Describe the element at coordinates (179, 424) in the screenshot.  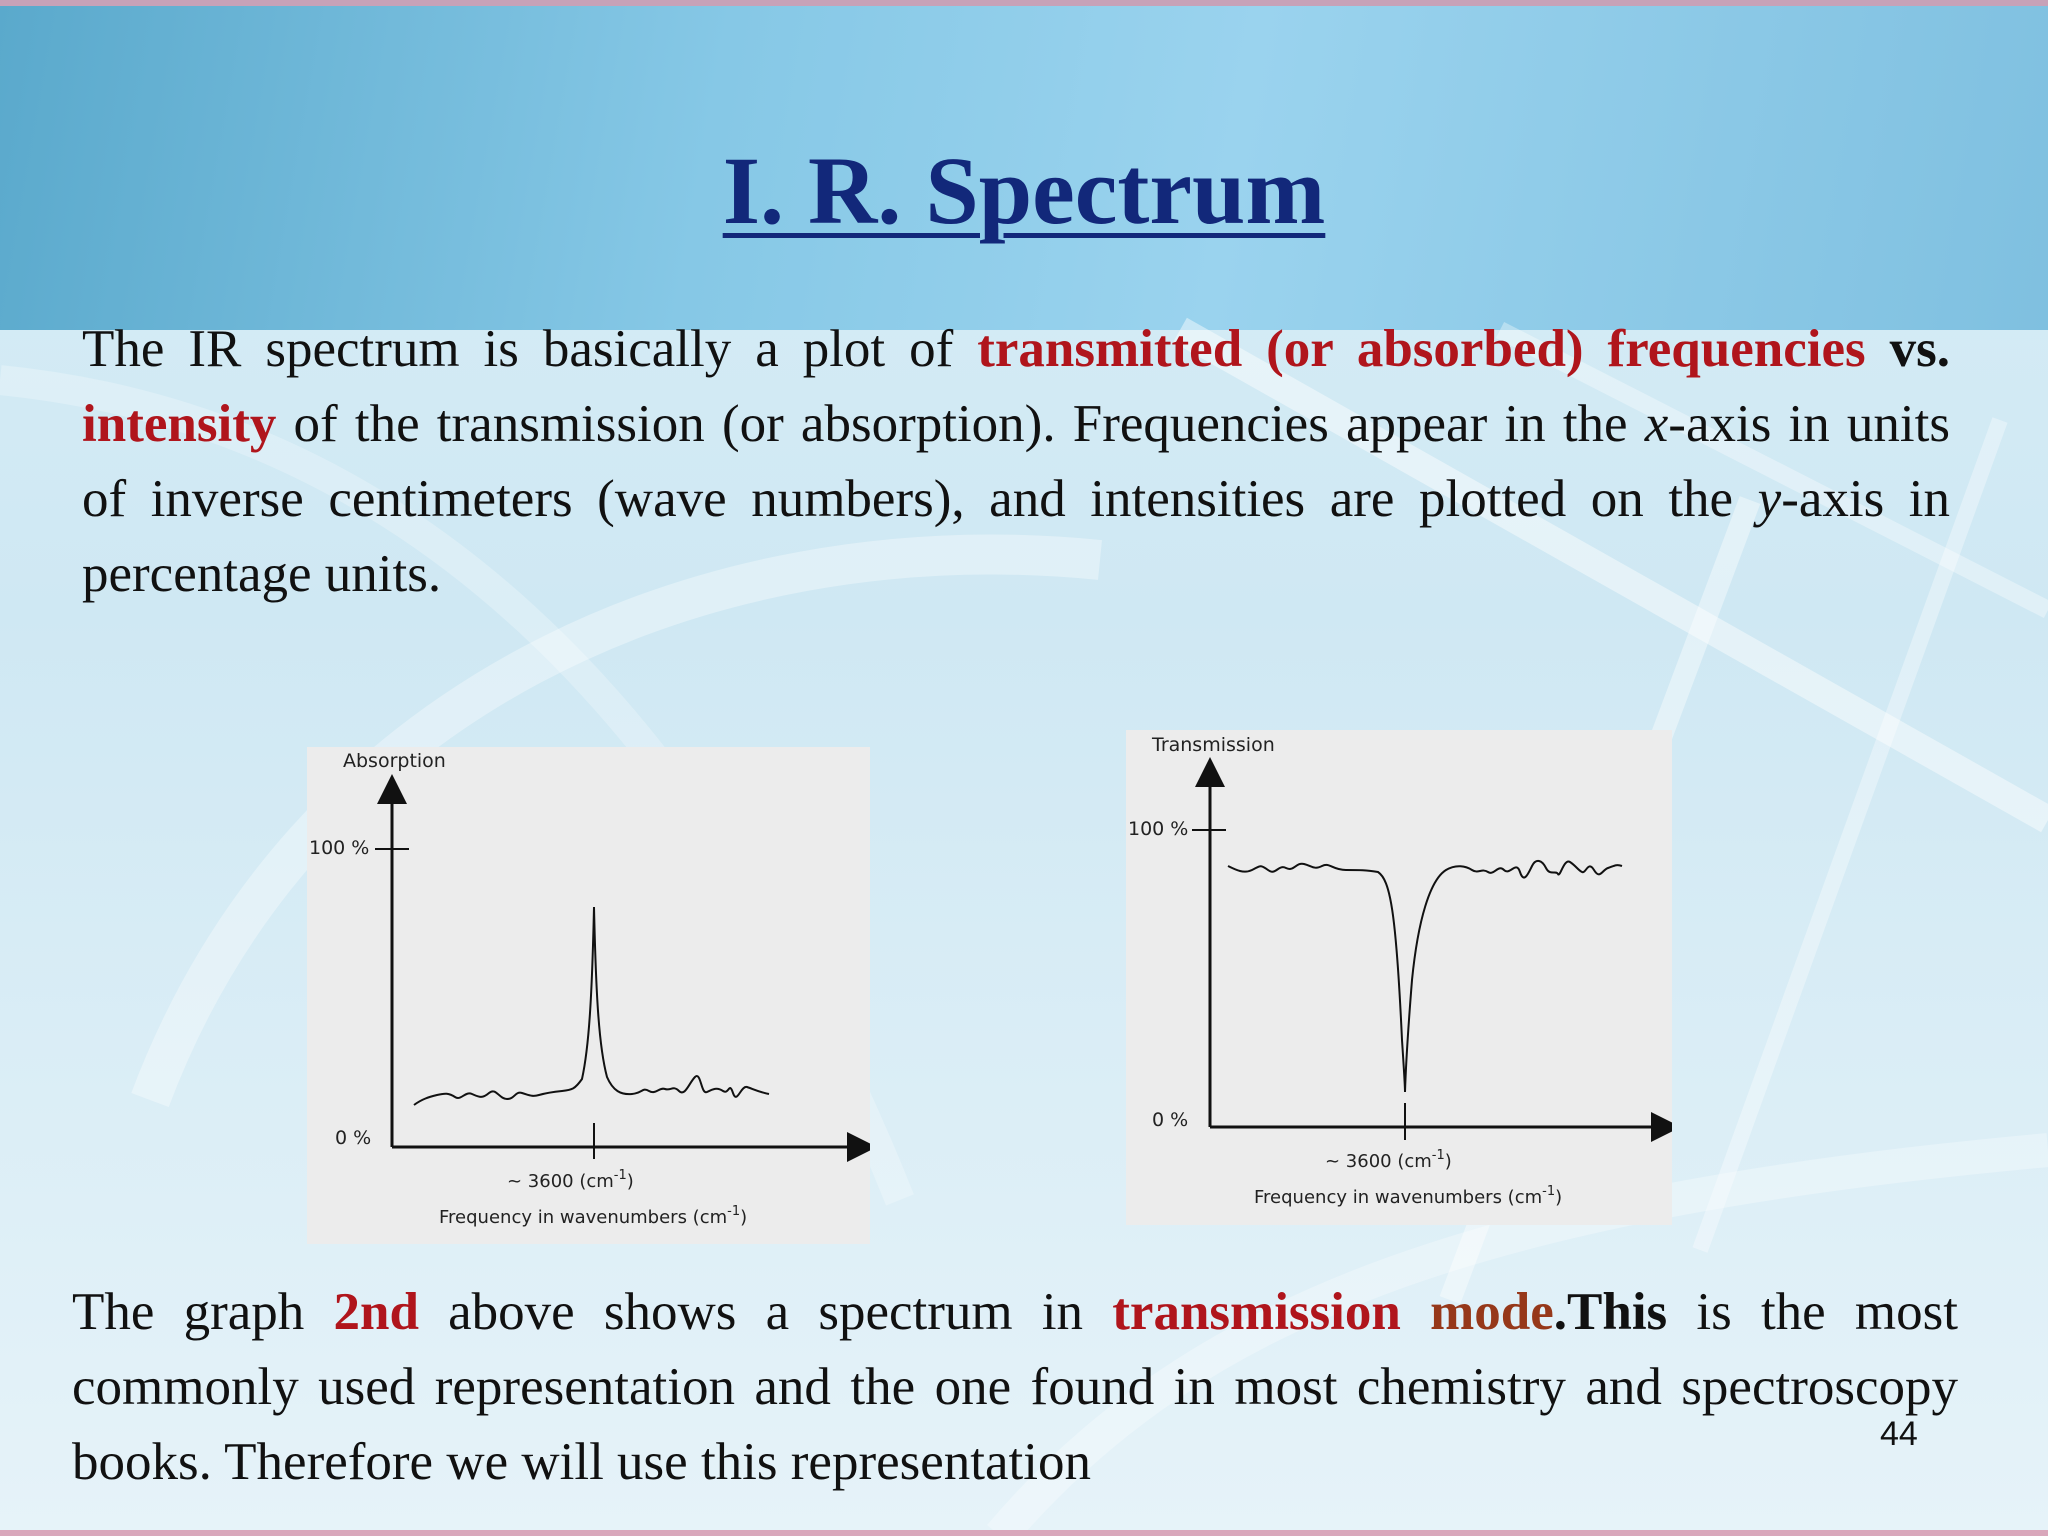
I see `highlight-intensity: intensity` at that location.